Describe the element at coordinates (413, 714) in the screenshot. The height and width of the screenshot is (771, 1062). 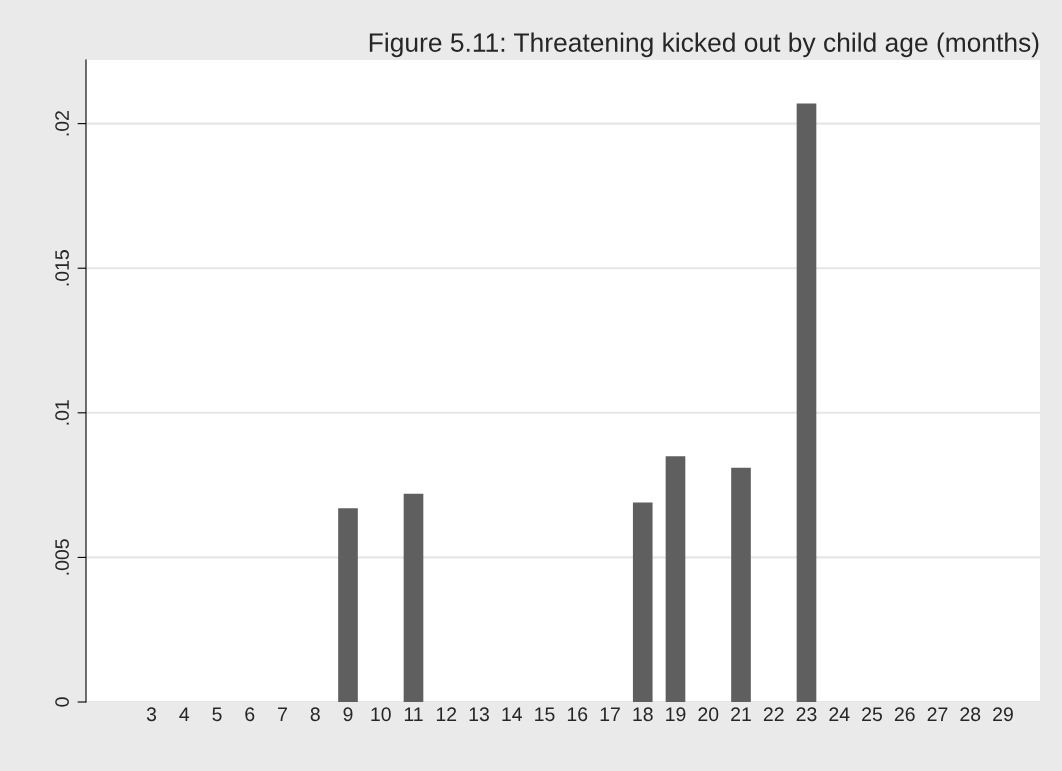
I see `x-tick-label: 11` at that location.